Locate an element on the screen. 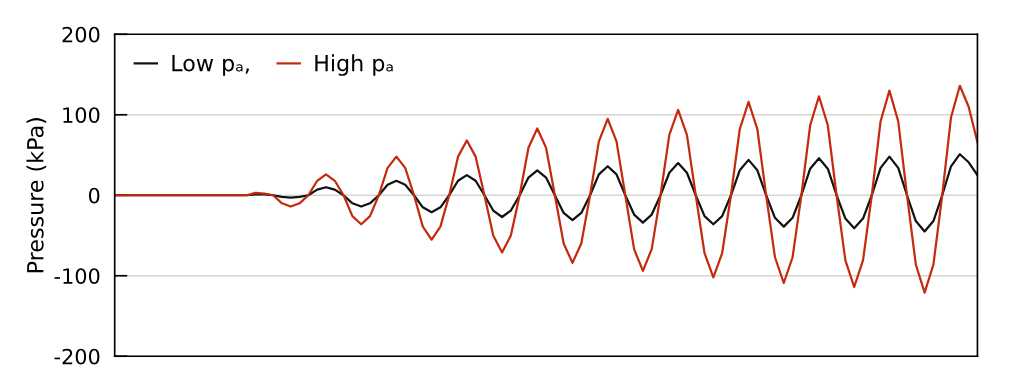 The height and width of the screenshot is (381, 1015). y-tick-label: -200 is located at coordinates (77, 356).